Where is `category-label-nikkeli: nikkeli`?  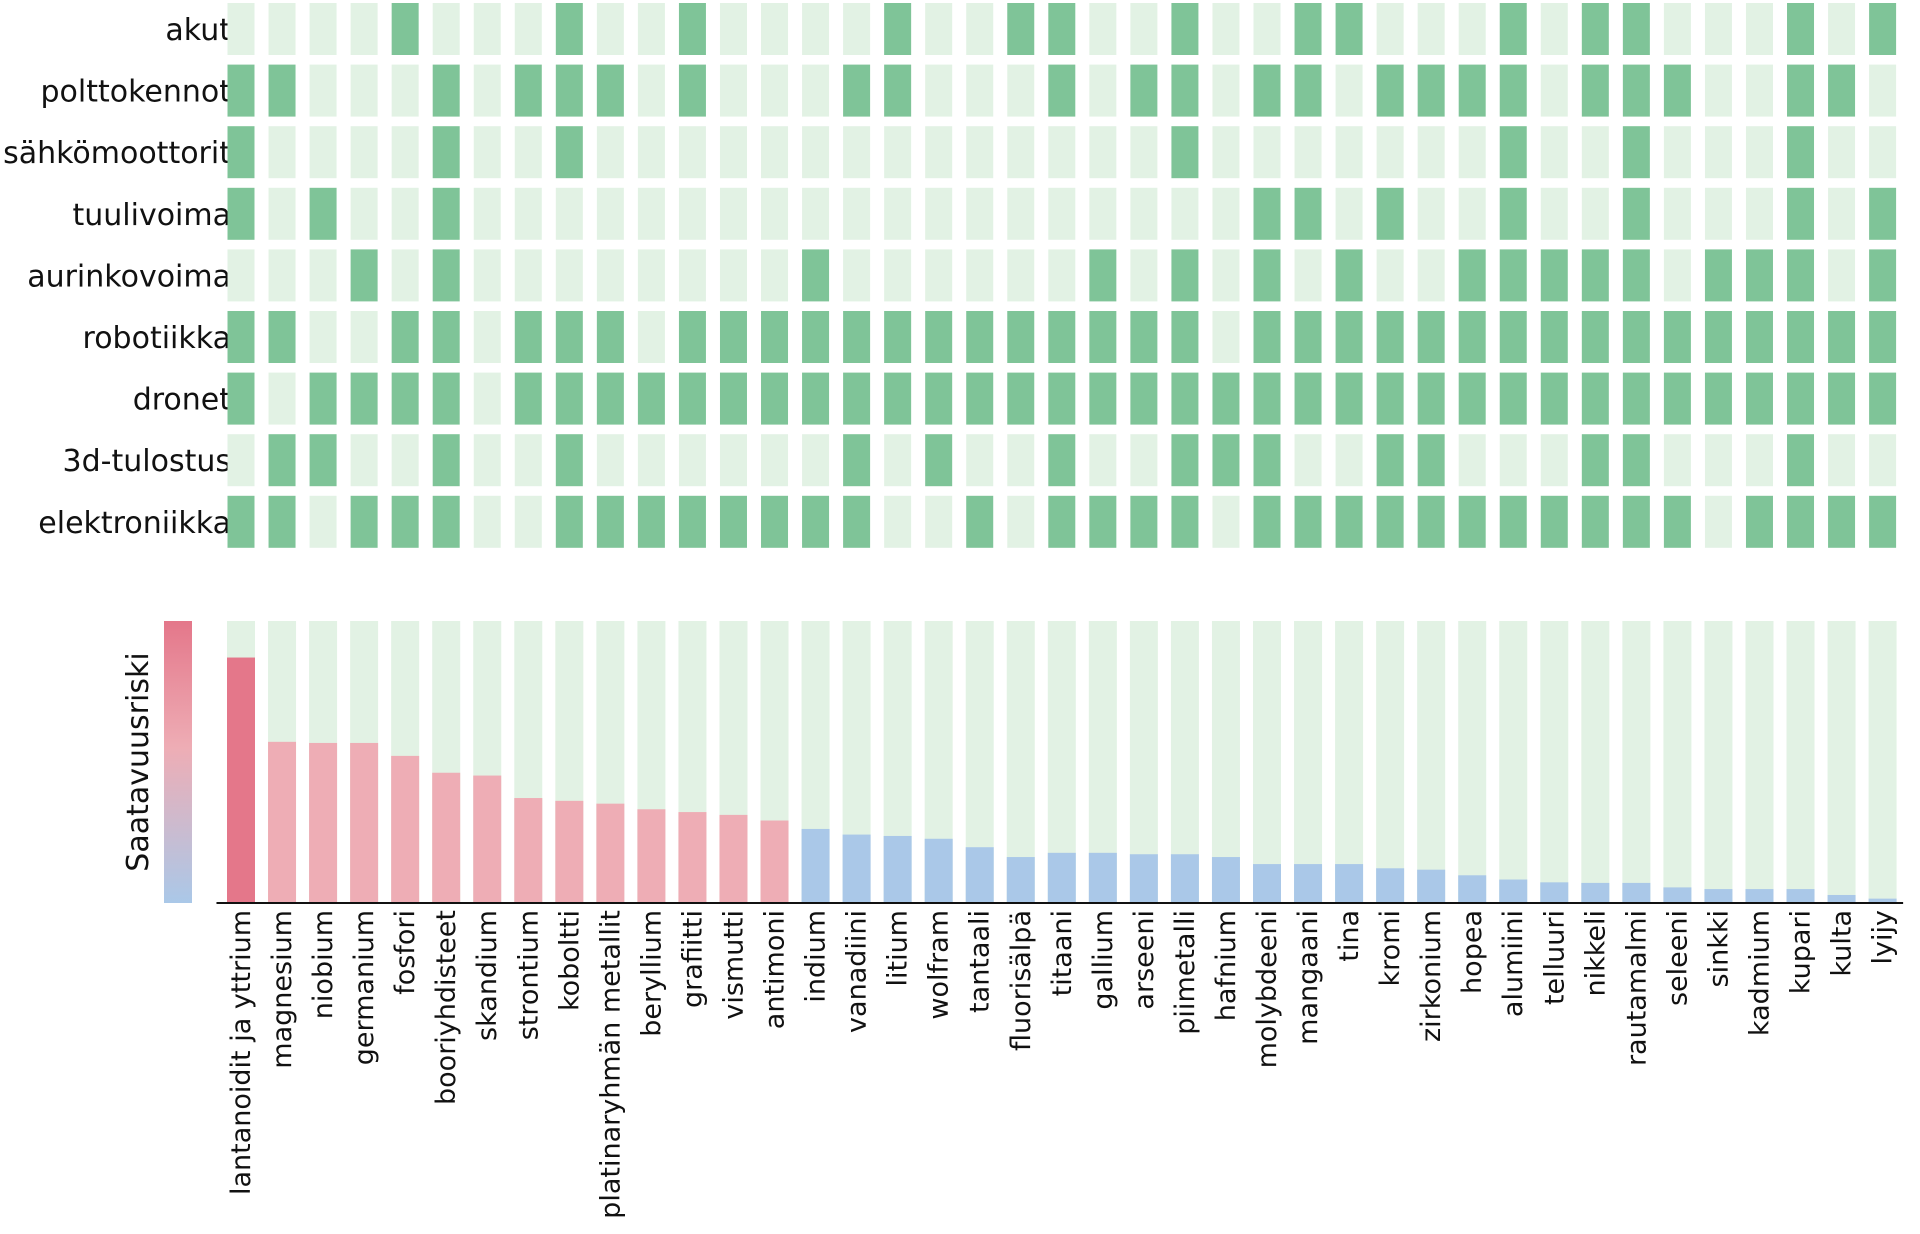
category-label-nikkeli: nikkeli is located at coordinates (1595, 953).